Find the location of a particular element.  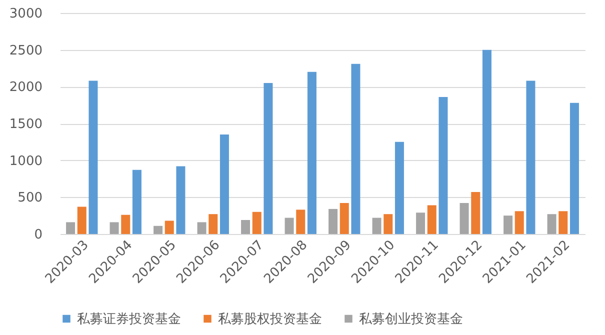

y-tick-label: 1000 is located at coordinates (25, 161).